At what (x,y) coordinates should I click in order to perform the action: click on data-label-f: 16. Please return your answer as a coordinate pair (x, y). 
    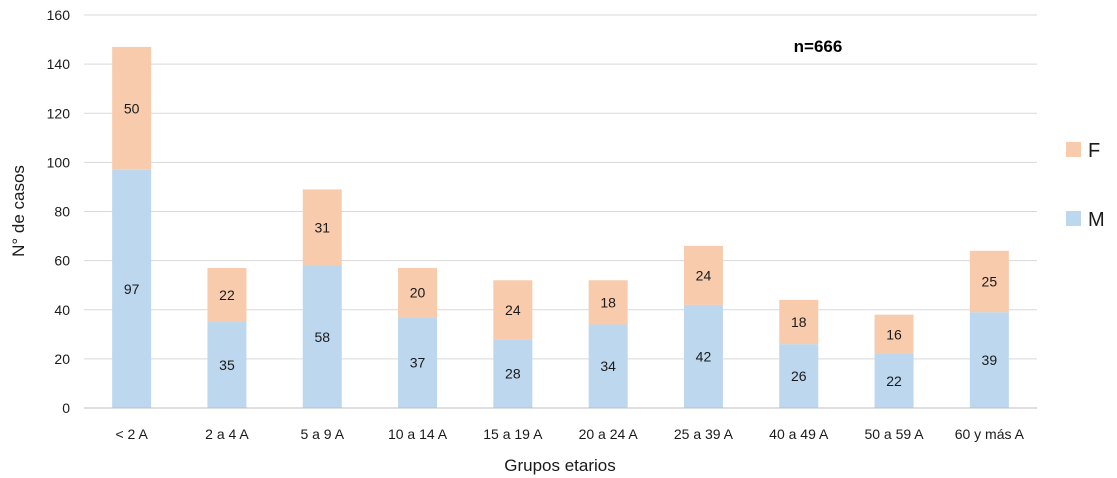
    Looking at the image, I should click on (894, 334).